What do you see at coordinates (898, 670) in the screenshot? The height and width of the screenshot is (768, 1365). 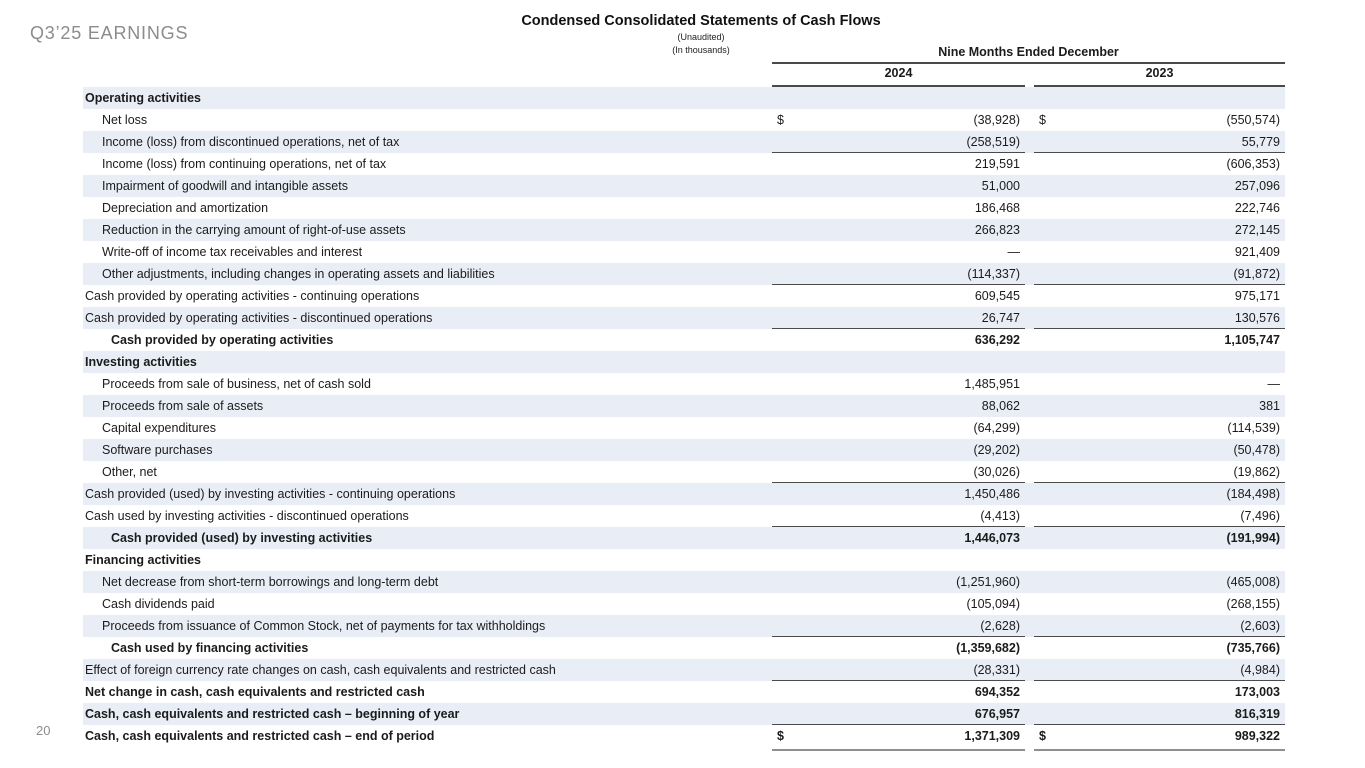 I see `value-cell-2024: (28,331)` at bounding box center [898, 670].